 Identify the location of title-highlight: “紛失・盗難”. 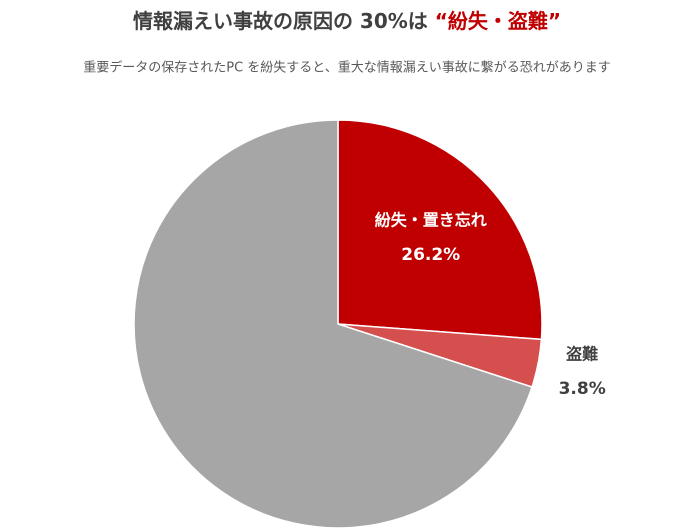
(498, 21).